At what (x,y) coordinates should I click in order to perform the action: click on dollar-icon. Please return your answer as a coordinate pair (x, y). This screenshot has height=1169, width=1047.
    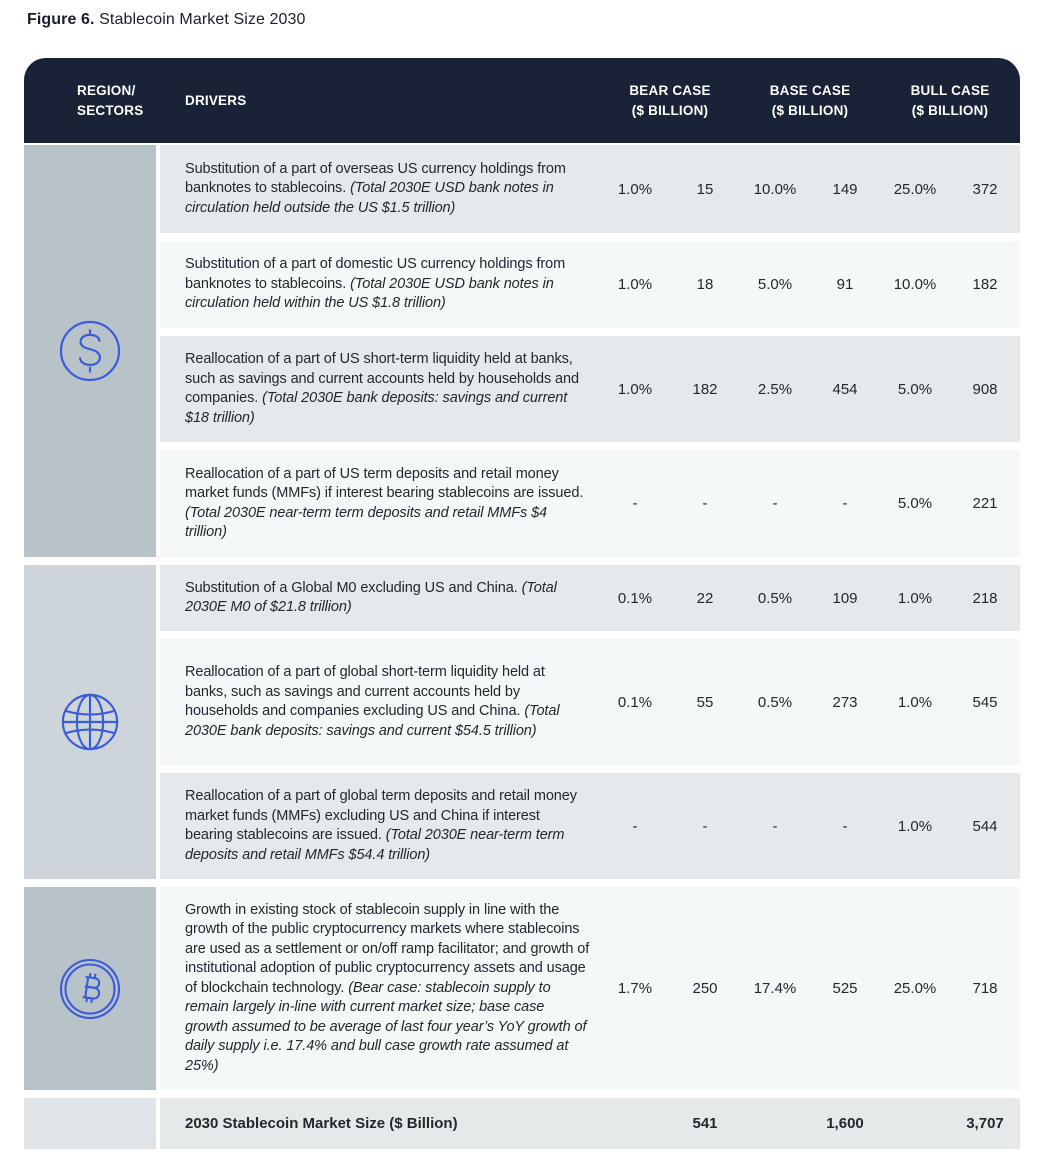
    Looking at the image, I should click on (90, 351).